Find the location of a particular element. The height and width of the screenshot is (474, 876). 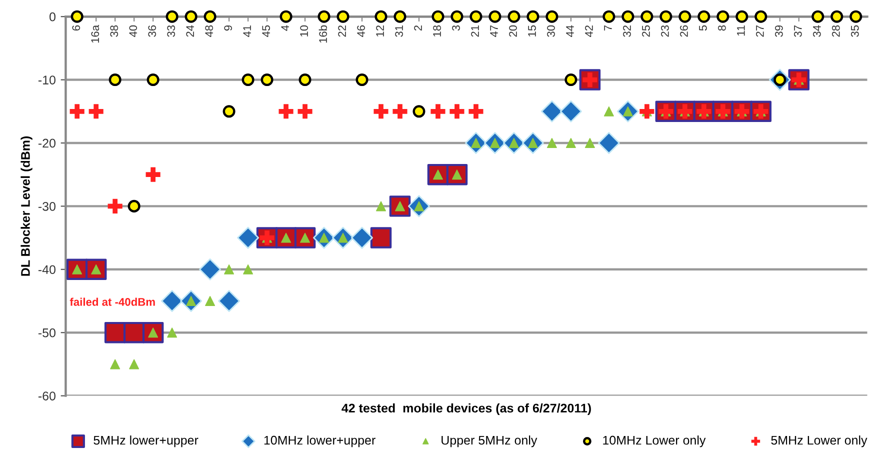

x-tick-label: 48 is located at coordinates (209, 31).